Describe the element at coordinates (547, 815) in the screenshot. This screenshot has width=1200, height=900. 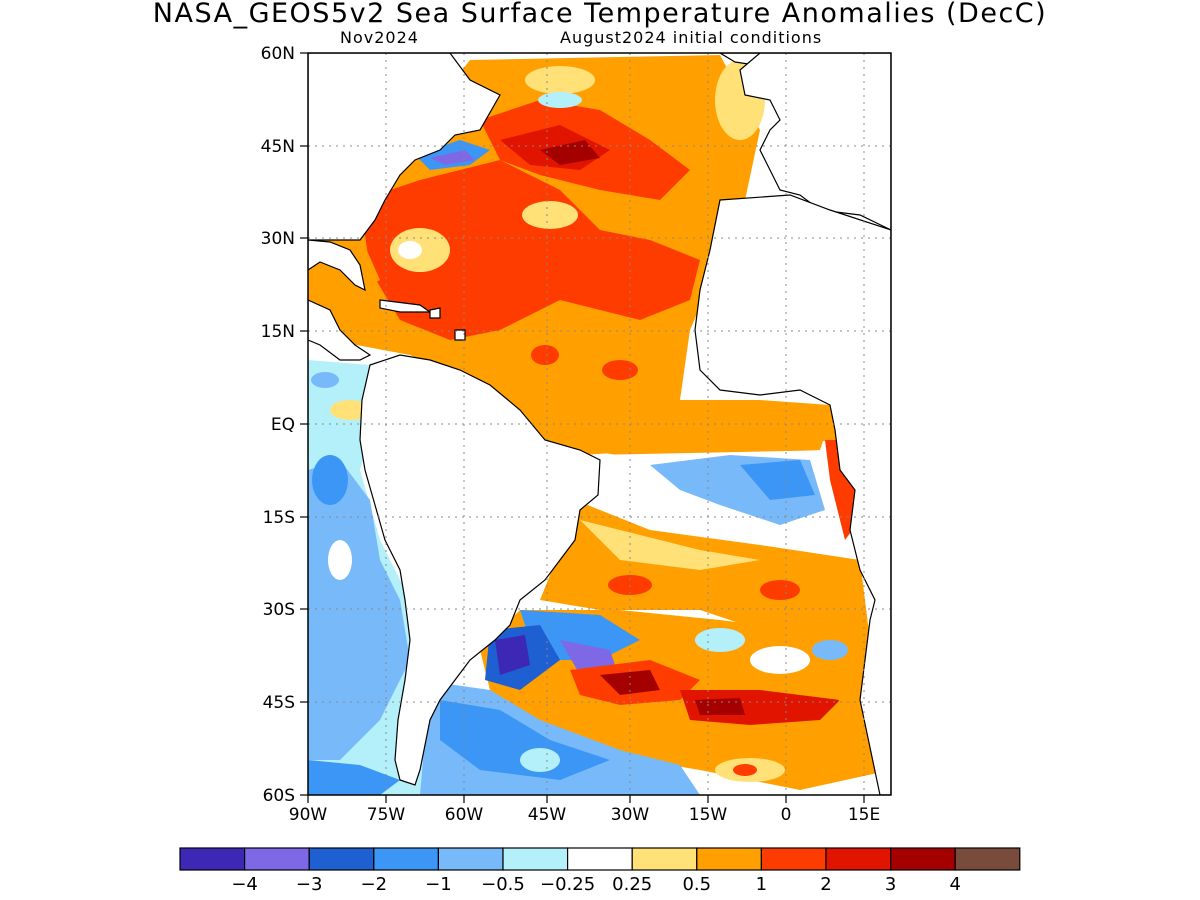
I see `lon-label: 45W` at that location.